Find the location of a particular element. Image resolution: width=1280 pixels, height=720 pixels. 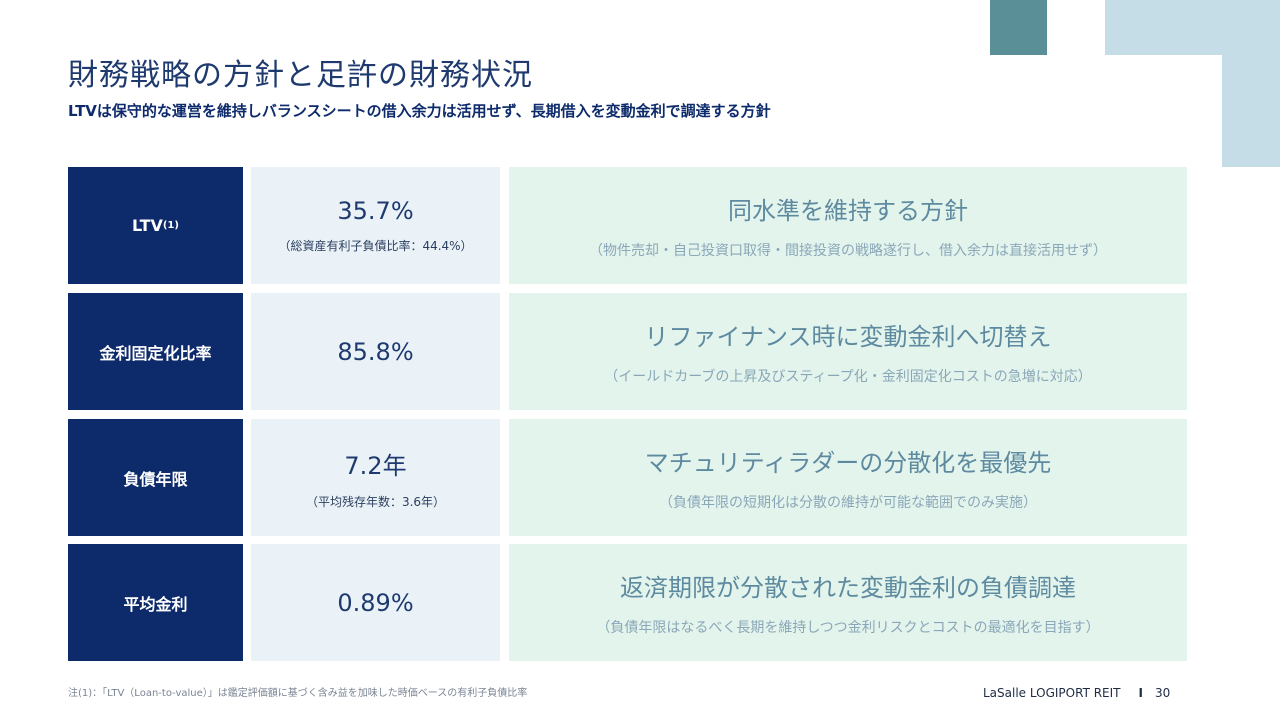

row-label: 金利固定化比率 is located at coordinates (155, 353).